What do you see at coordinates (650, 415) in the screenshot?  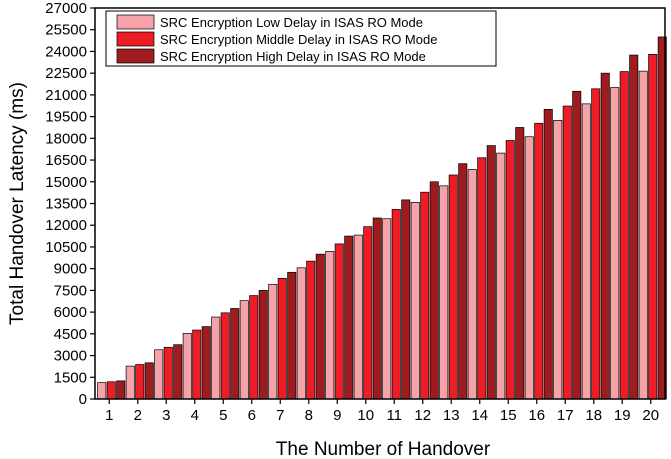 I see `x-tick-label: 20` at bounding box center [650, 415].